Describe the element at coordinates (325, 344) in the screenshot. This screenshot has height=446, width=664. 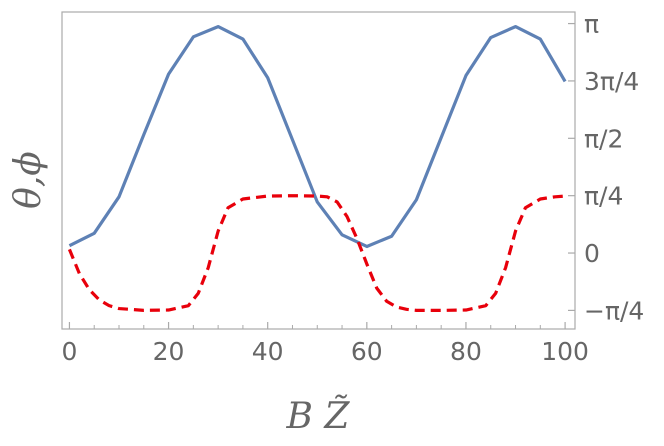
I see `x-axis-ticks: 0 20 40 60 80 100` at that location.